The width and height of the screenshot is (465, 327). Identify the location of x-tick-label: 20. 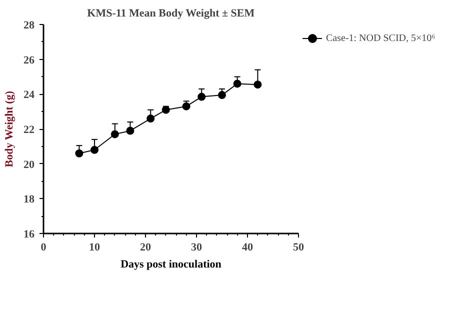
(146, 248).